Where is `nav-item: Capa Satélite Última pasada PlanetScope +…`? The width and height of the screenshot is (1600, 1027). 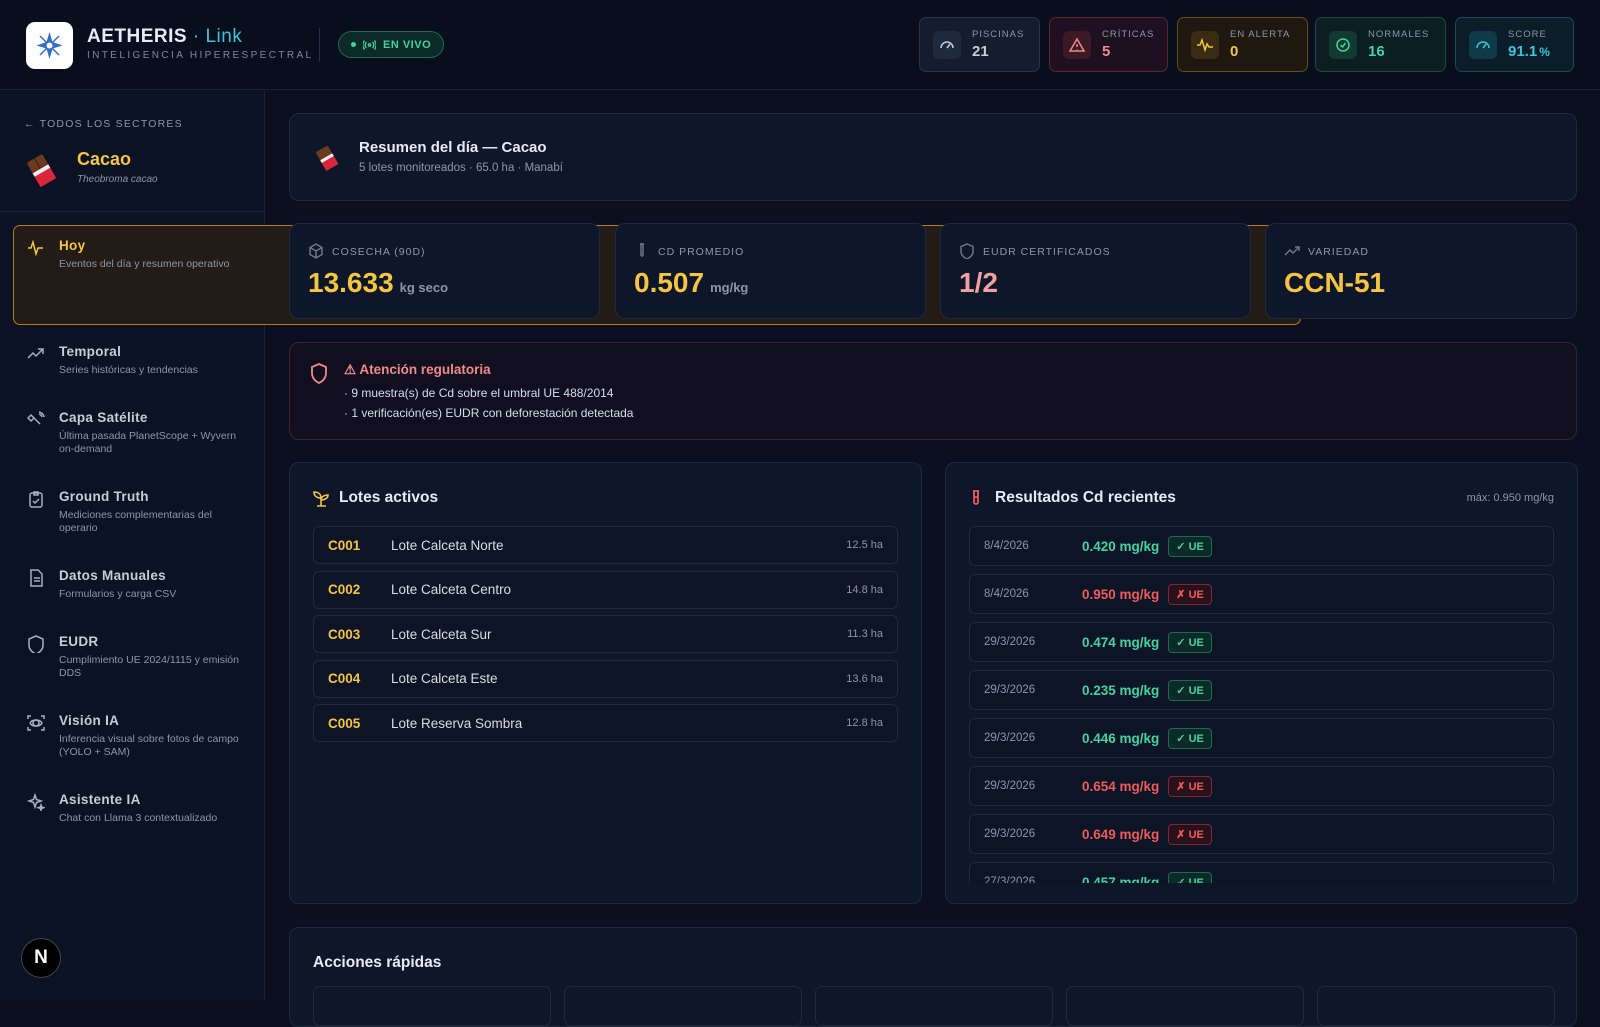
nav-item: Capa Satélite Última pasada PlanetScope +… is located at coordinates (132, 433).